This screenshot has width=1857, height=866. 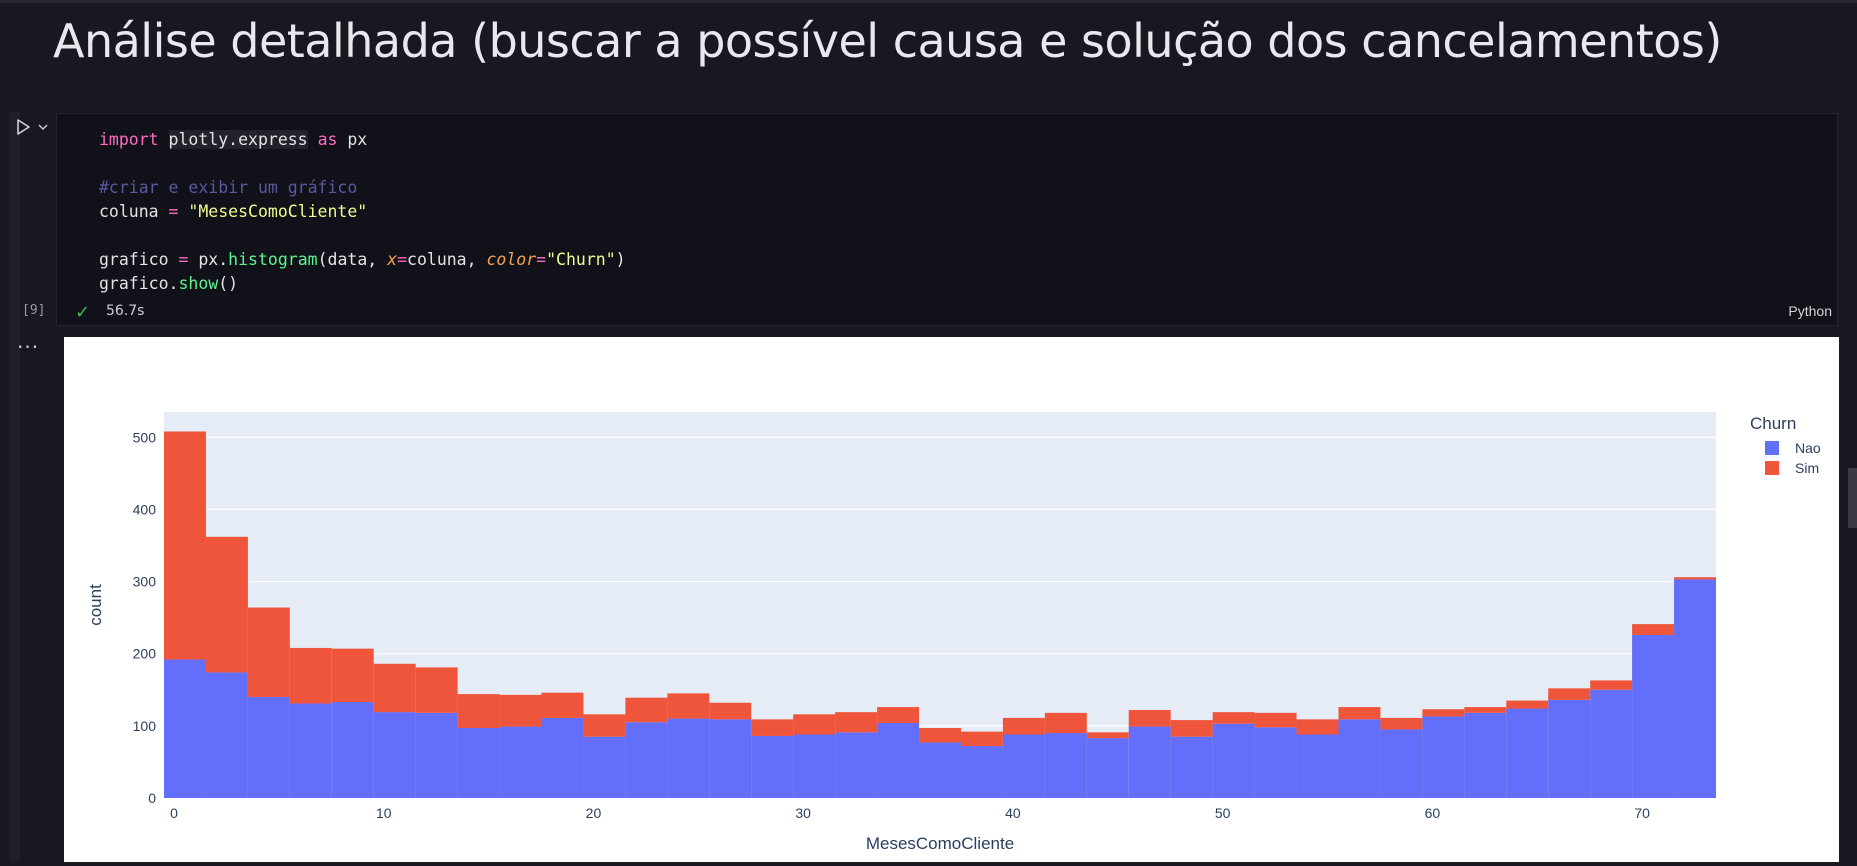 I want to click on code-token: as, so click(x=327, y=139).